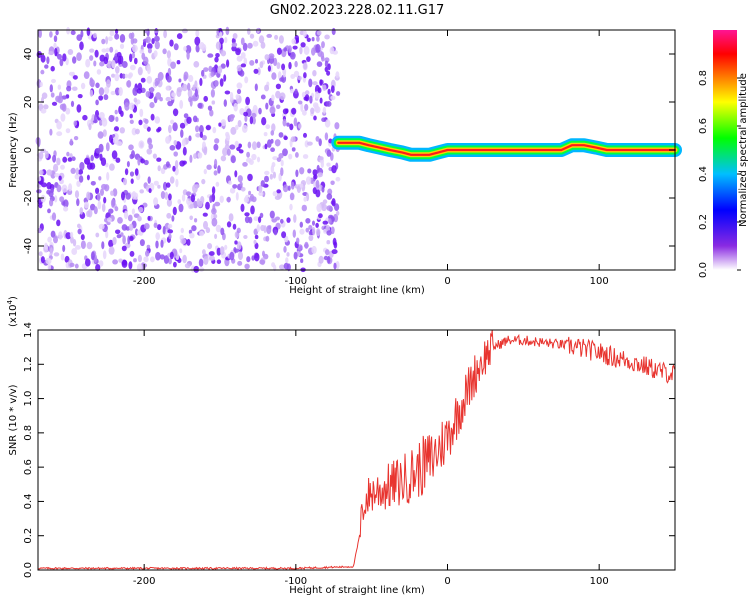  I want to click on colorbar-gradient, so click(725, 150).